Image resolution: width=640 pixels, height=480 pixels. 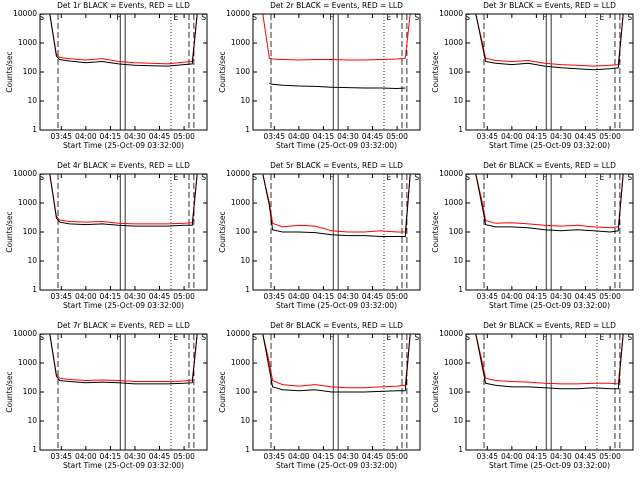 I want to click on chart-title: Det 7r BLACK = Events, RED = LLD, so click(x=123, y=325).